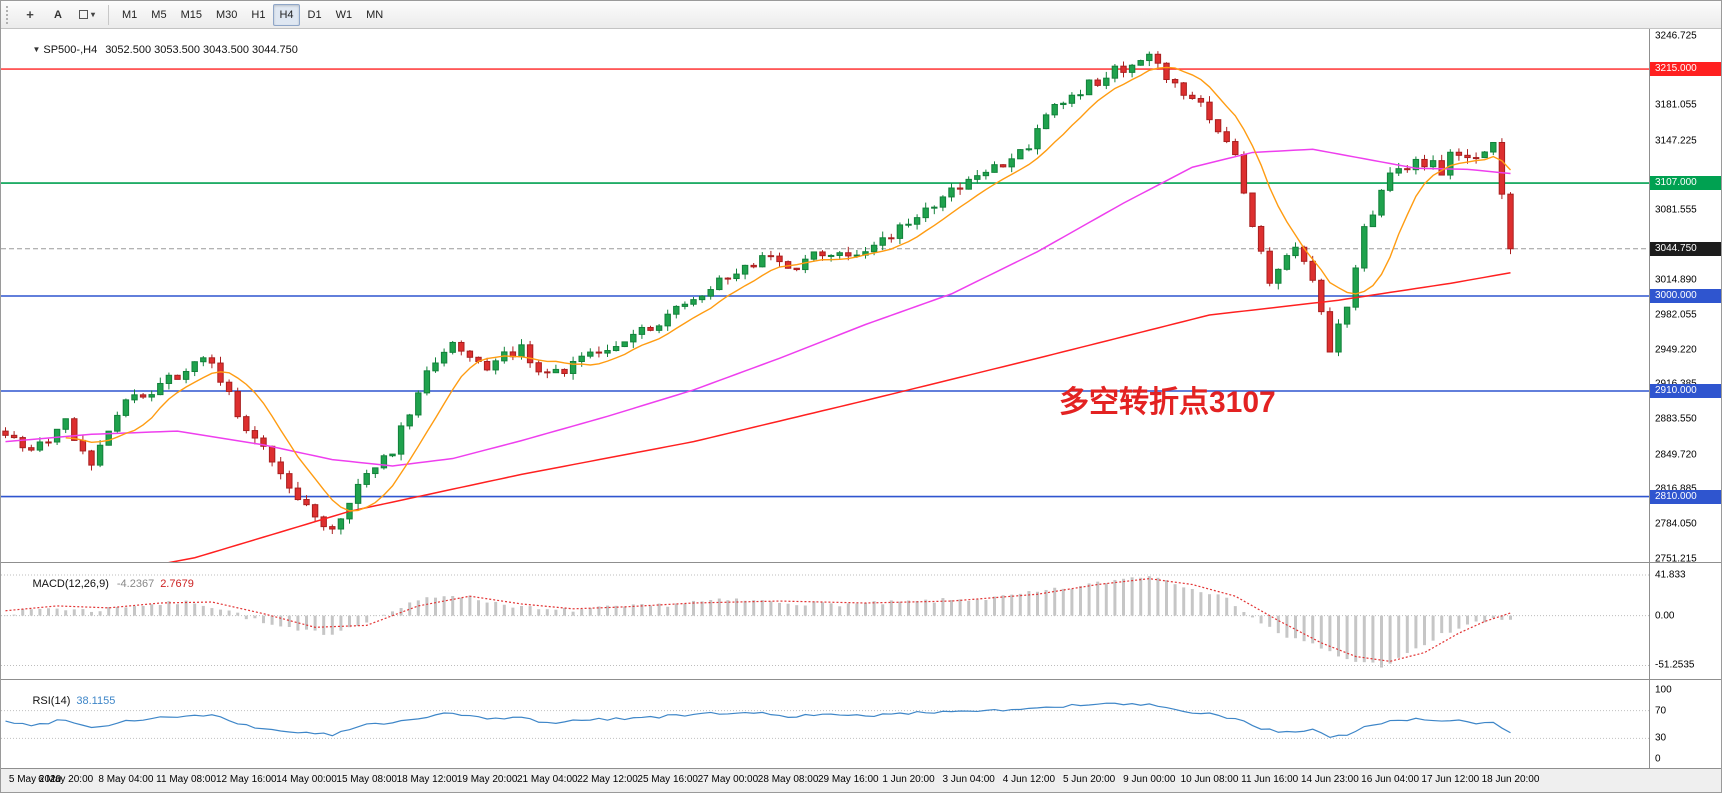  I want to click on macd-axis-label: 41.833, so click(1670, 575).